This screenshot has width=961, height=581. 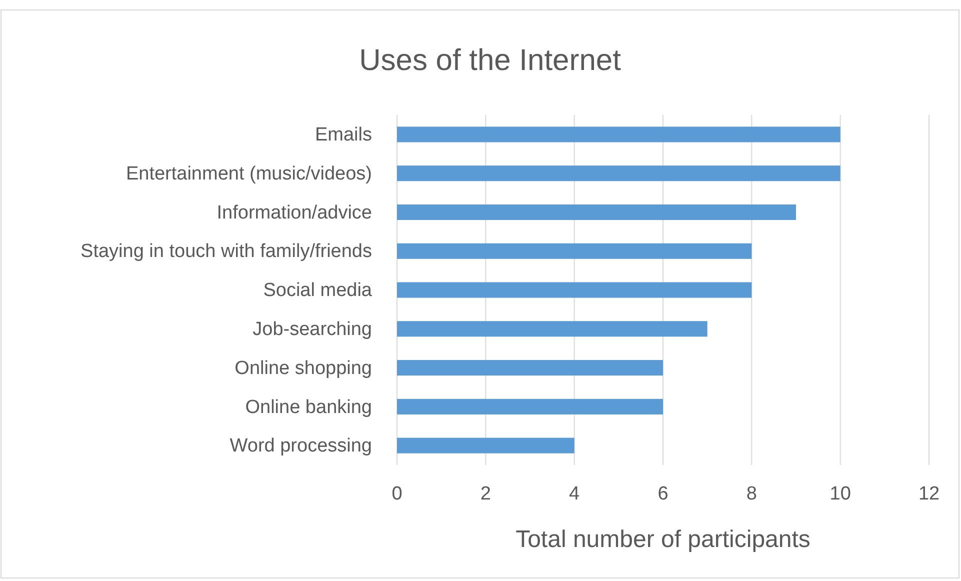 I want to click on x-tick-label: 4, so click(x=574, y=493).